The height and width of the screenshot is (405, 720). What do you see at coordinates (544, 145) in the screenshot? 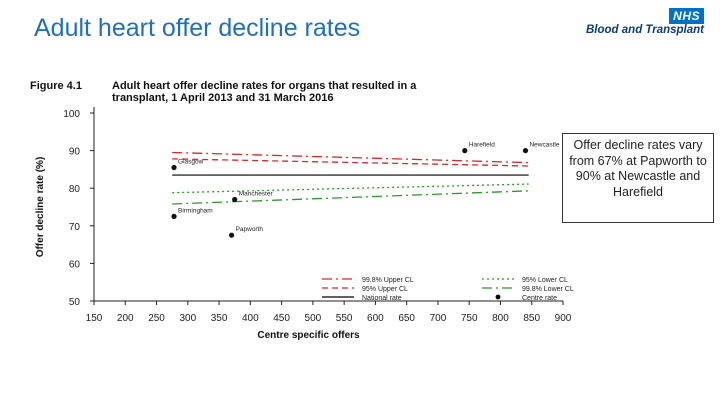
I see `centre-label-newcastle: Newcastle` at bounding box center [544, 145].